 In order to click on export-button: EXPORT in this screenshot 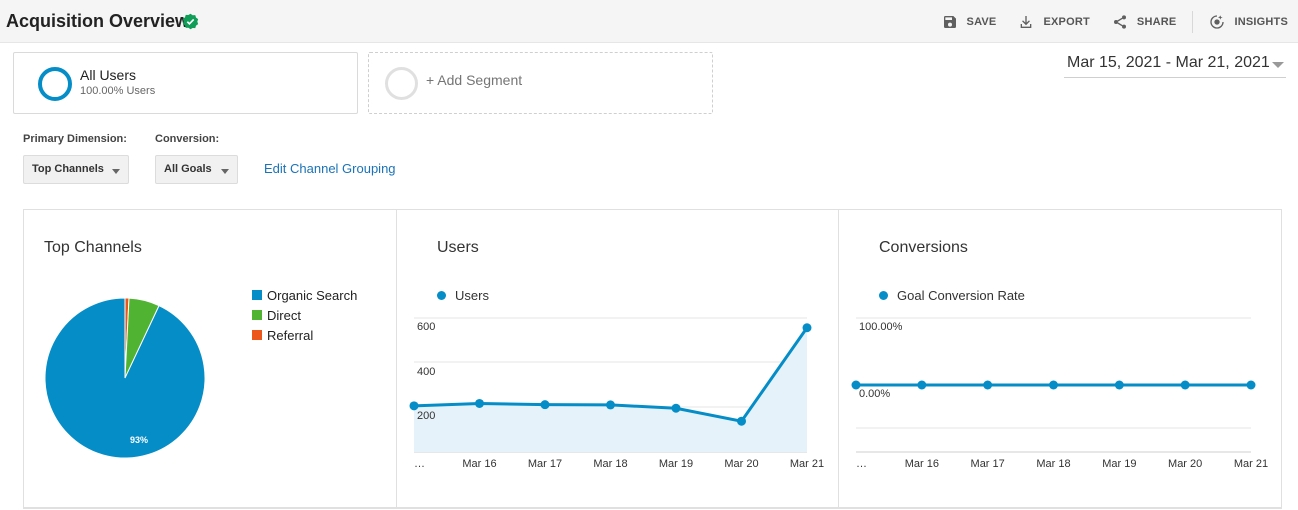, I will do `click(1054, 22)`.